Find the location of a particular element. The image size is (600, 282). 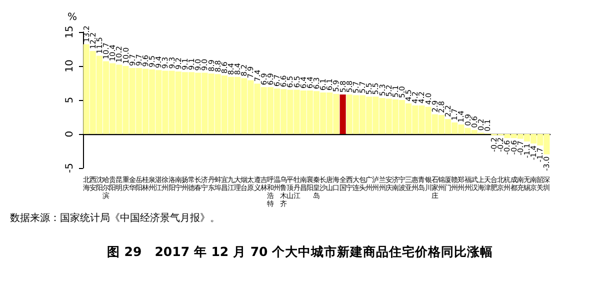

y-axis-title: % is located at coordinates (72, 18).